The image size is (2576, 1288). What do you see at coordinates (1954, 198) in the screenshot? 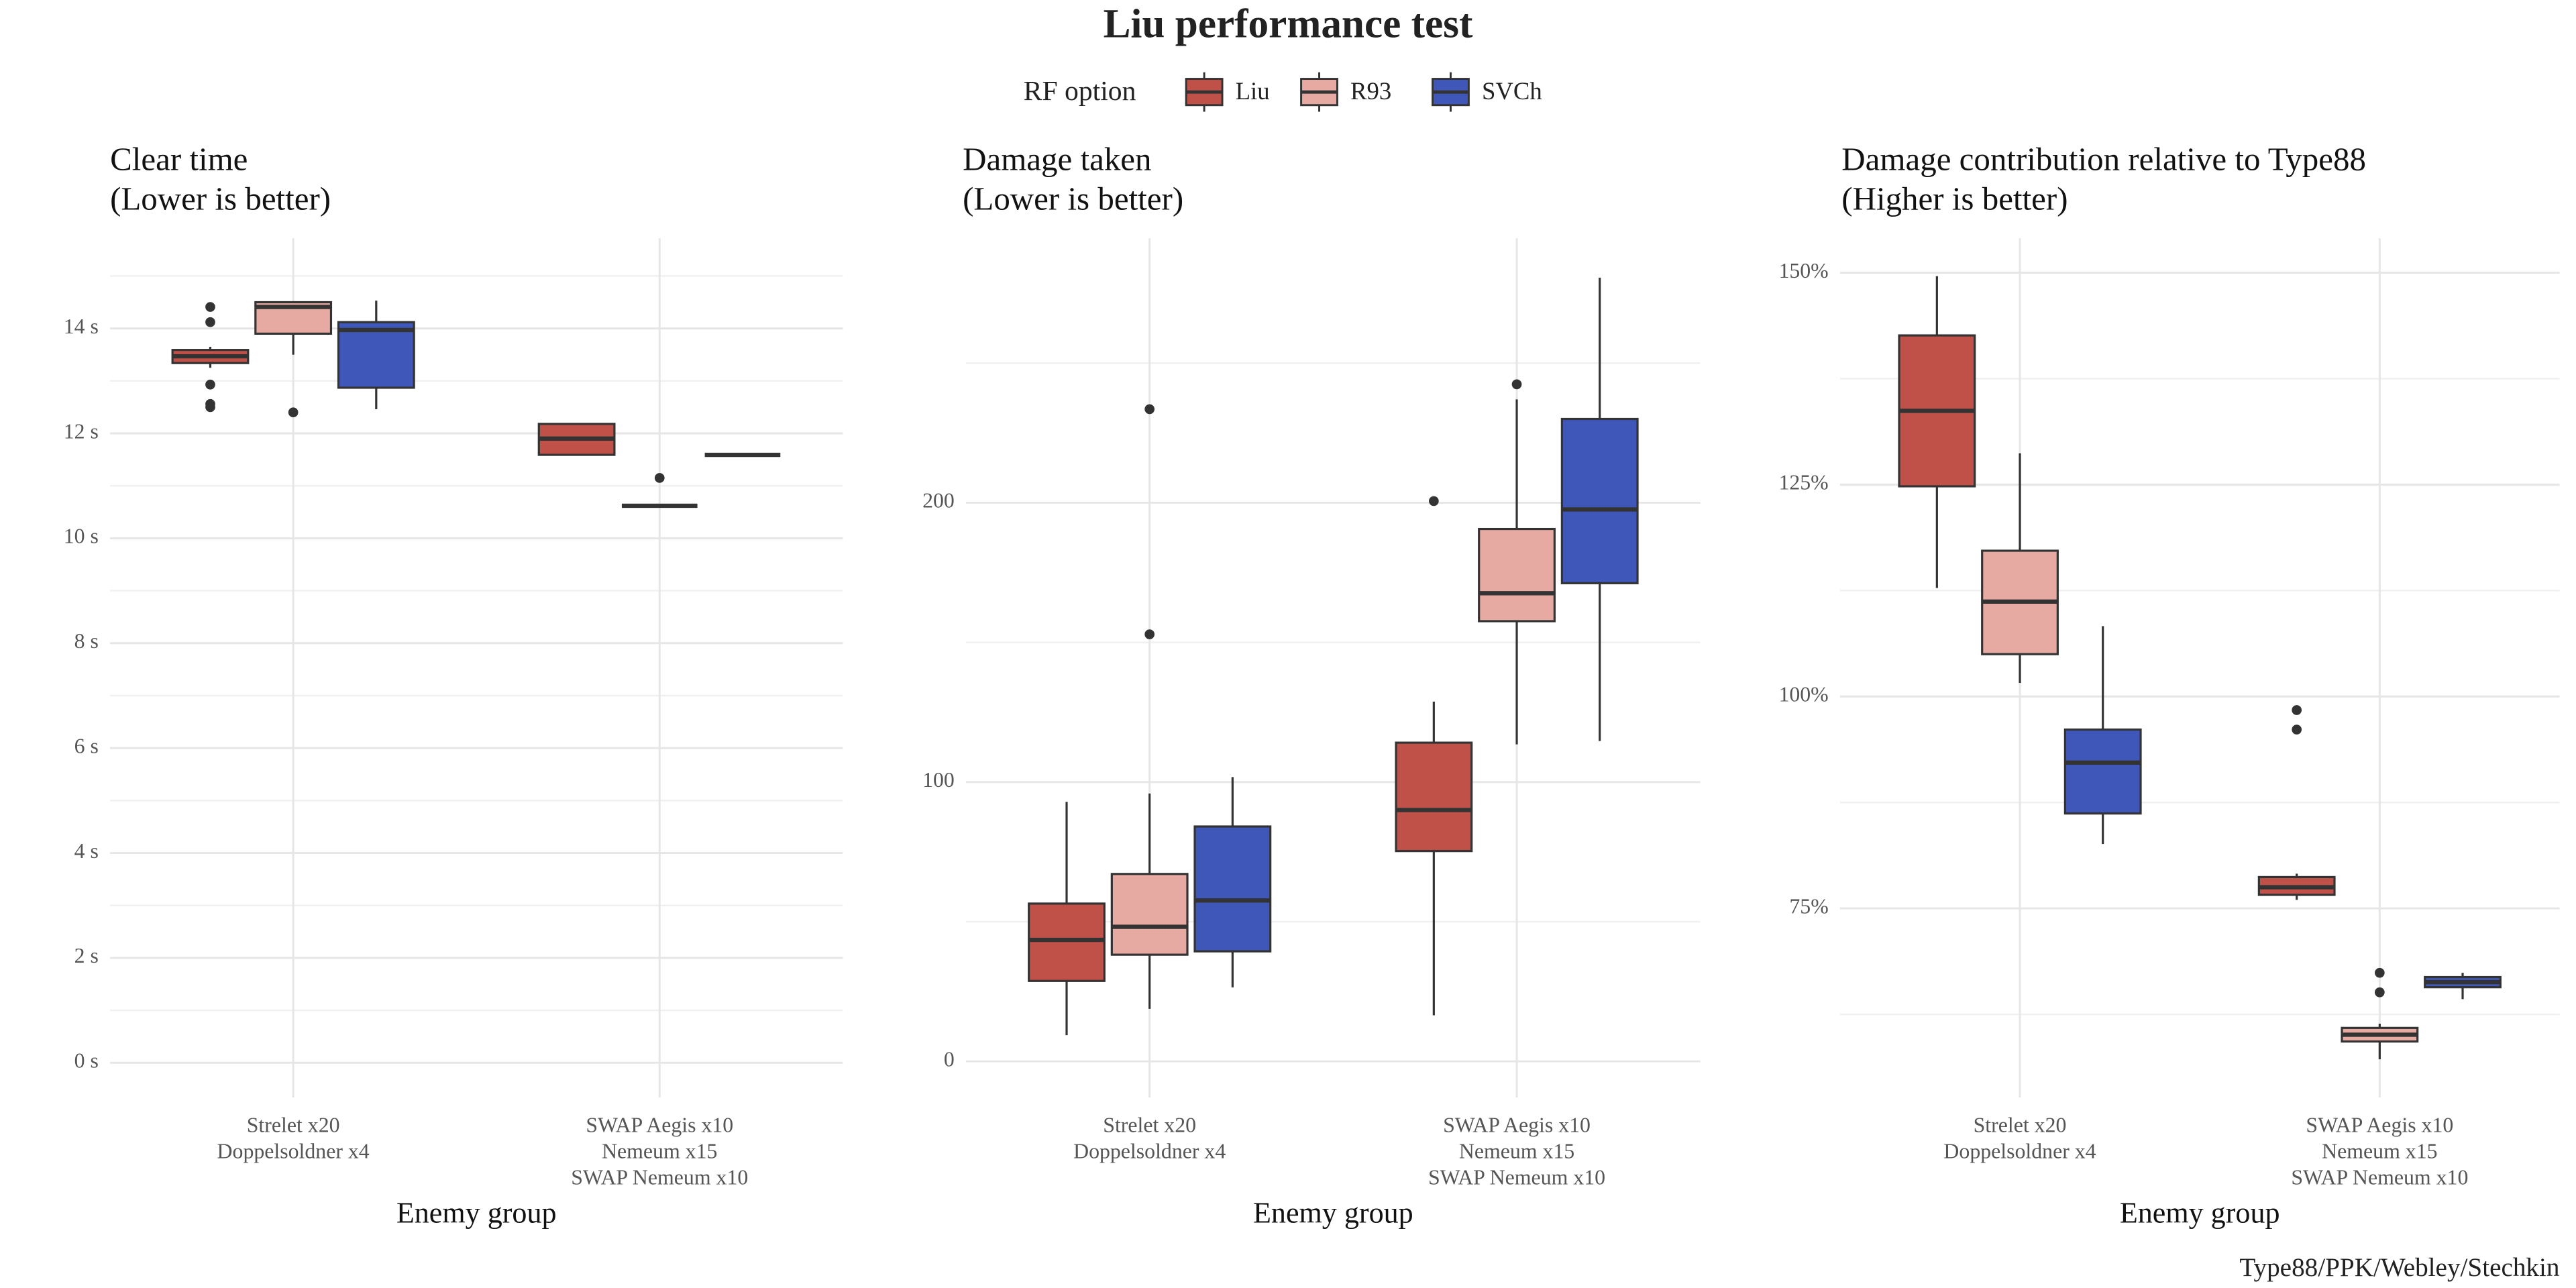
I see `panel-subtitle: (Higher is better)` at bounding box center [1954, 198].